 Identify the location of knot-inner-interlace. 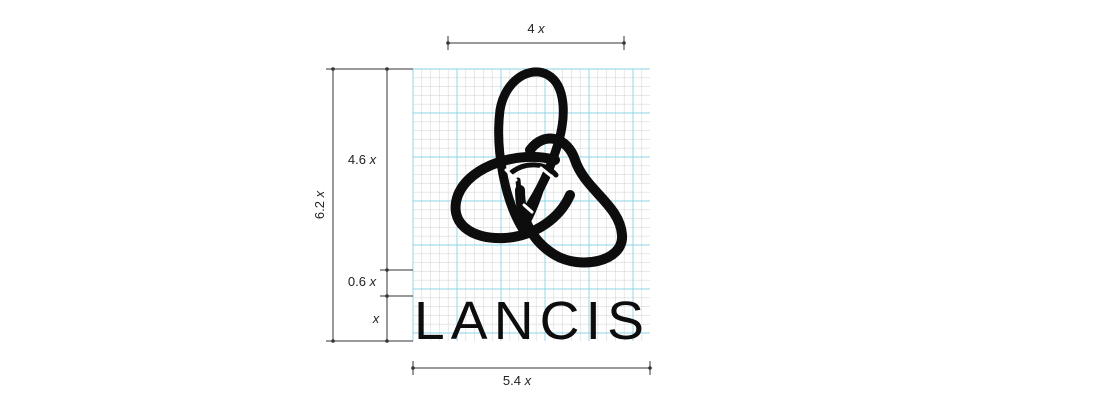
(534, 195).